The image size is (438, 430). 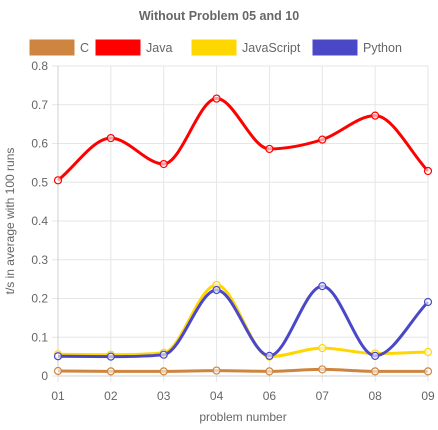 What do you see at coordinates (217, 396) in the screenshot?
I see `x-tick-label: 04` at bounding box center [217, 396].